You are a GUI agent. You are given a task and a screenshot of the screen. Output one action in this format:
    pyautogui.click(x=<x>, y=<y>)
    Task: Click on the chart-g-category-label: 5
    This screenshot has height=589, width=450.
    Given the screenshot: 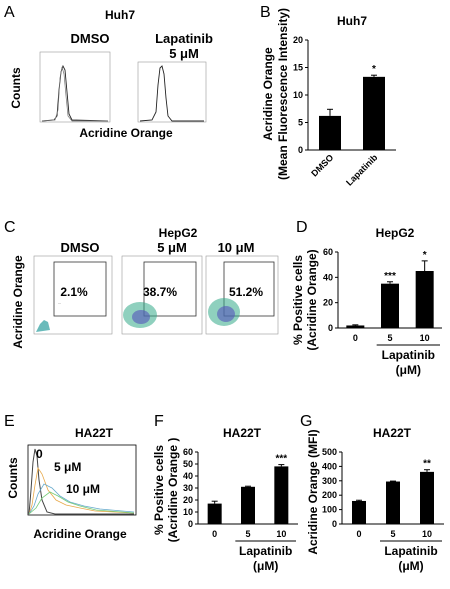 What is the action you would take?
    pyautogui.click(x=392, y=534)
    